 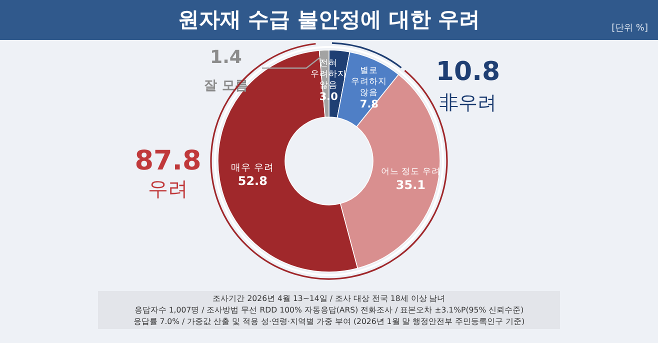 What do you see at coordinates (468, 103) in the screenshot?
I see `text: 非우려` at bounding box center [468, 103].